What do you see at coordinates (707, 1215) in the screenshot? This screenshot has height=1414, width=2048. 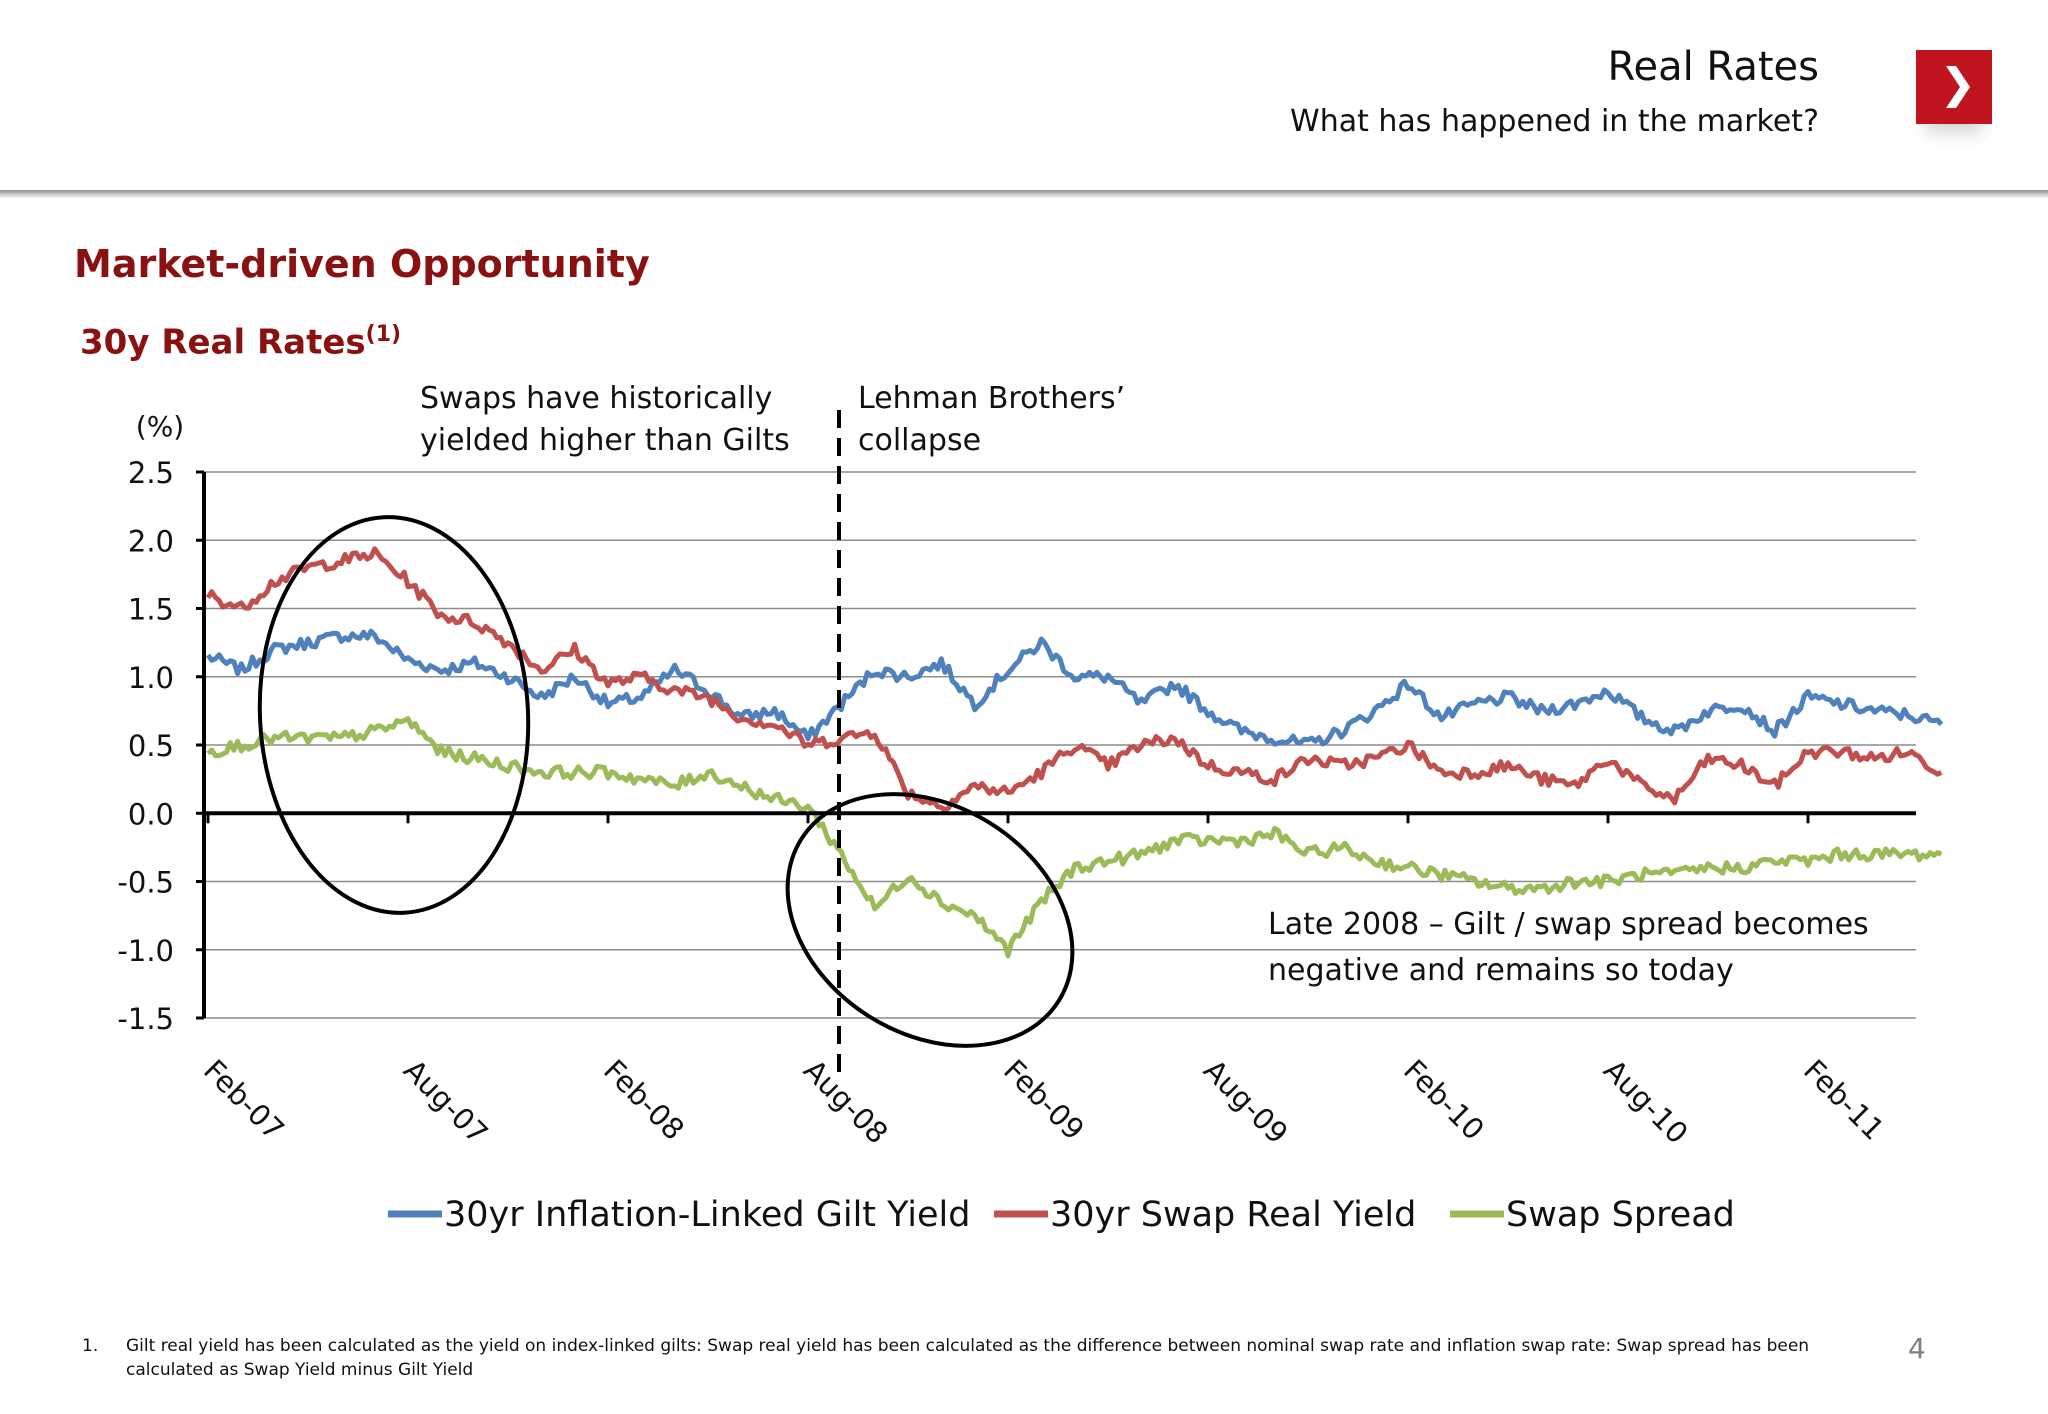 I see `legend-label-gilt: 30yr Inflation-Linked Gilt Yield` at bounding box center [707, 1215].